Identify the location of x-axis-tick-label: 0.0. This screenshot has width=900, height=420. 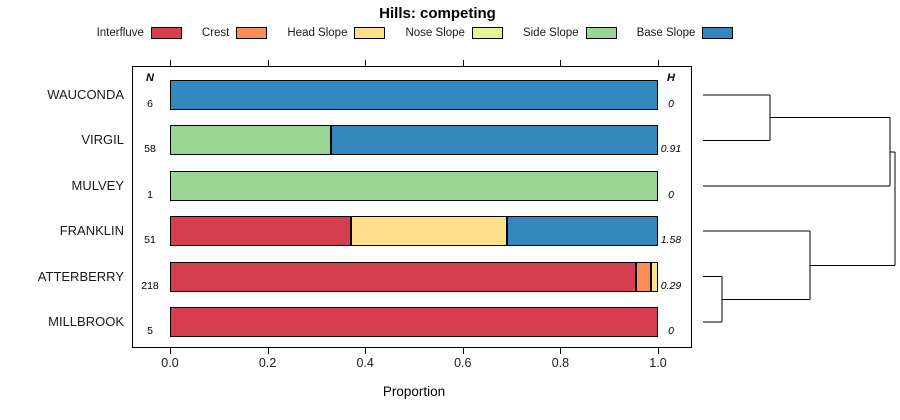
(170, 363).